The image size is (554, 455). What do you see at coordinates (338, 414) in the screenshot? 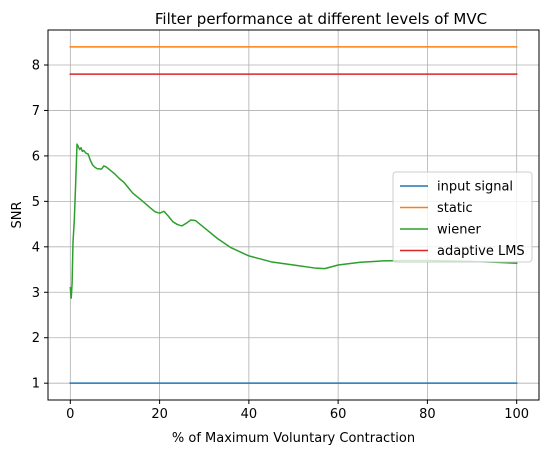
I see `x-tick-label: 60` at bounding box center [338, 414].